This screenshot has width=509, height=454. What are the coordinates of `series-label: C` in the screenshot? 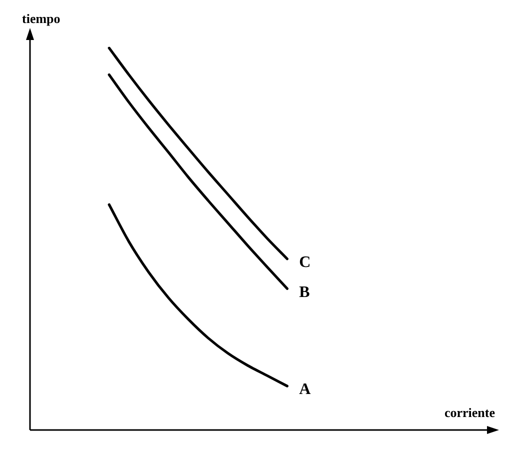 It's located at (305, 263).